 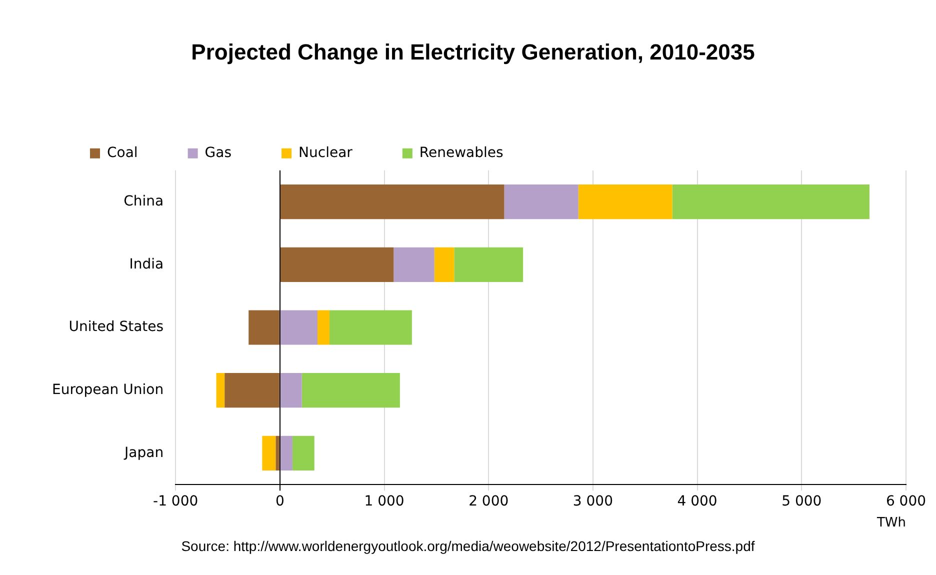 I want to click on legend-label: Coal, so click(x=122, y=153).